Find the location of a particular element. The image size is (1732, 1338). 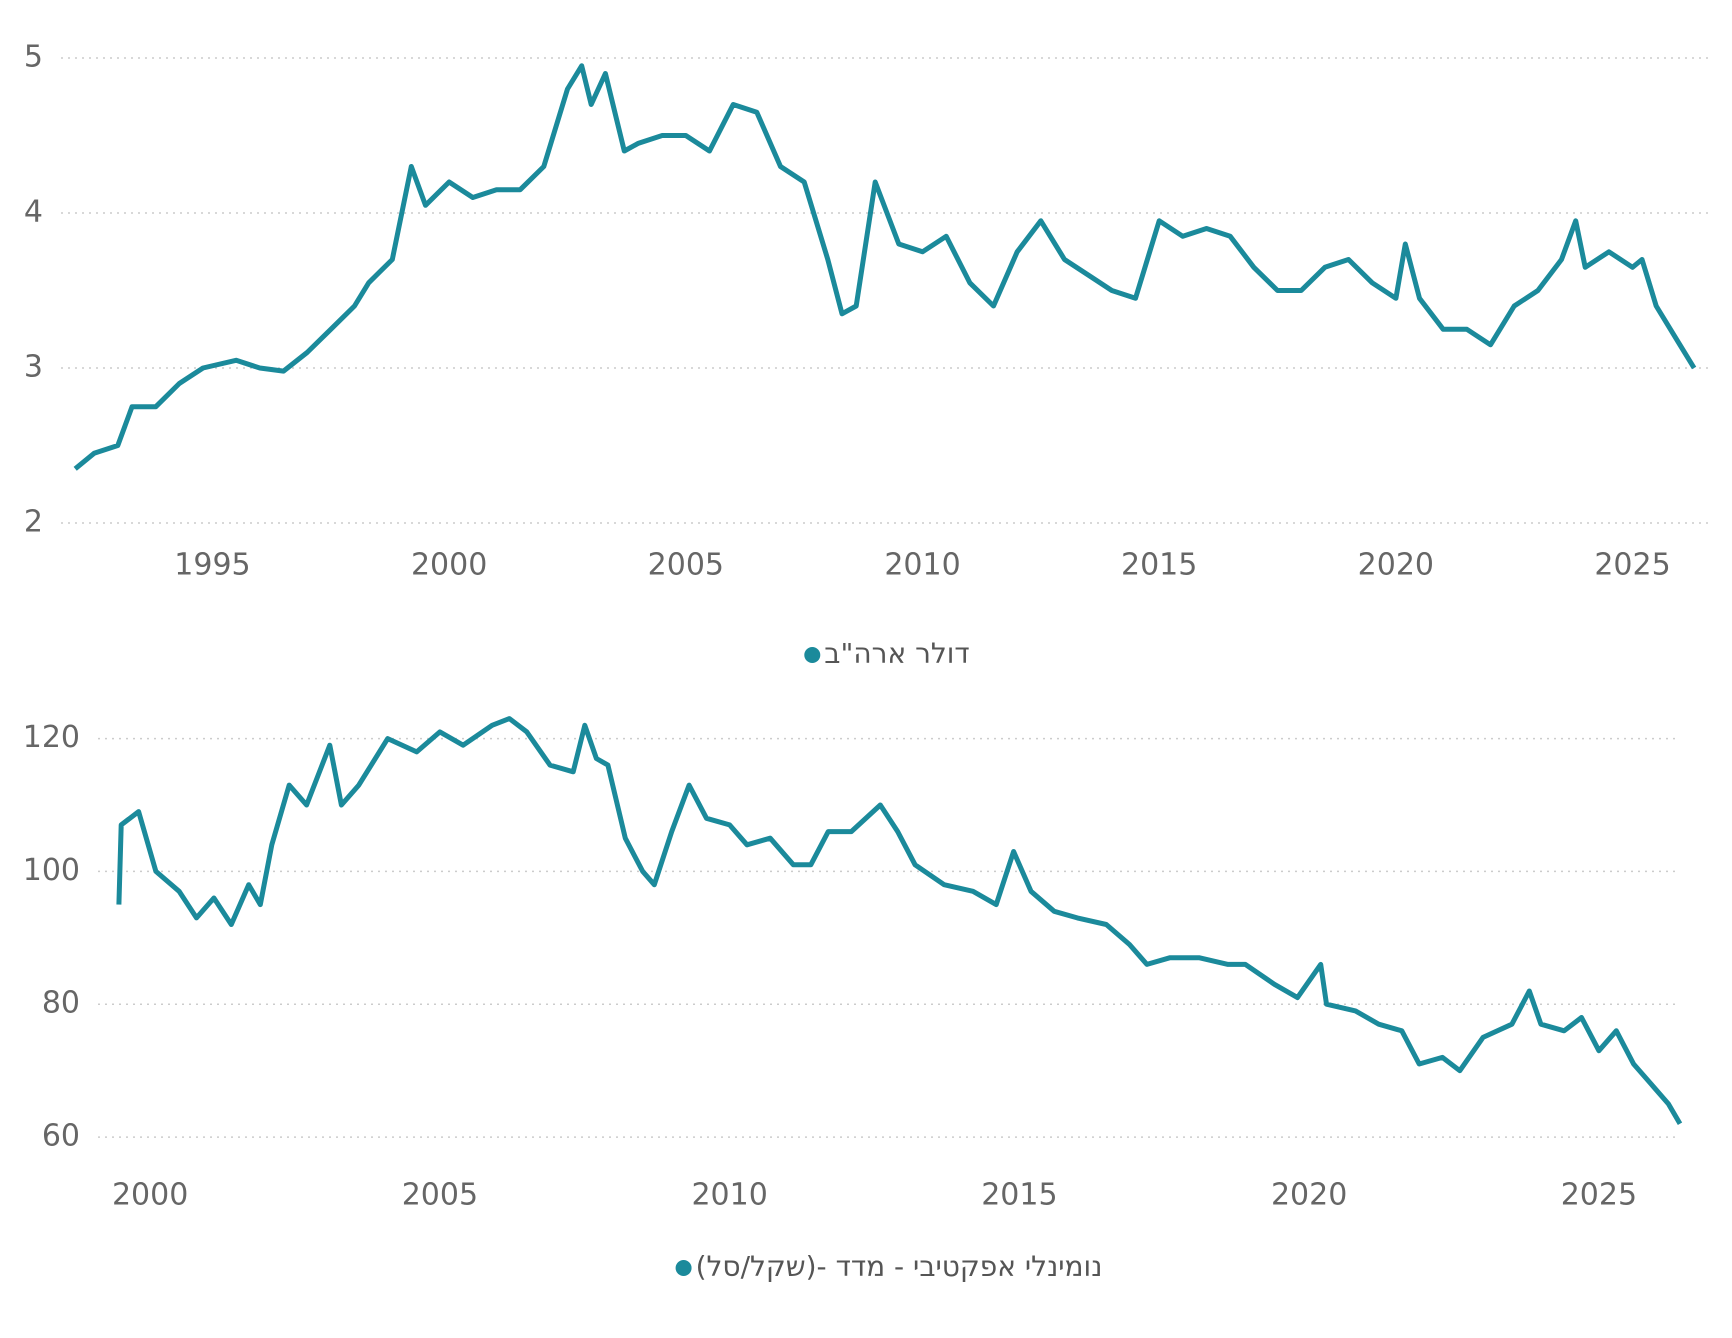

y-tick-label: 2 is located at coordinates (33, 522).